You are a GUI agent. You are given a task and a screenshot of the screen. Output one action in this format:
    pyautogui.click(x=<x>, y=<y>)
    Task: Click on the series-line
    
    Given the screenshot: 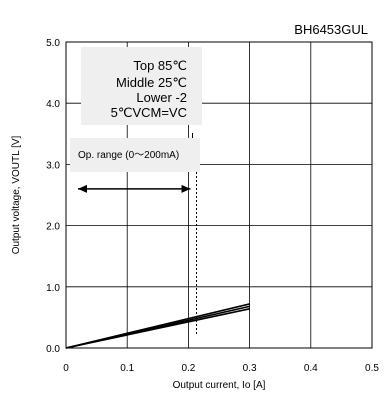 What is the action you would take?
    pyautogui.click(x=157, y=328)
    